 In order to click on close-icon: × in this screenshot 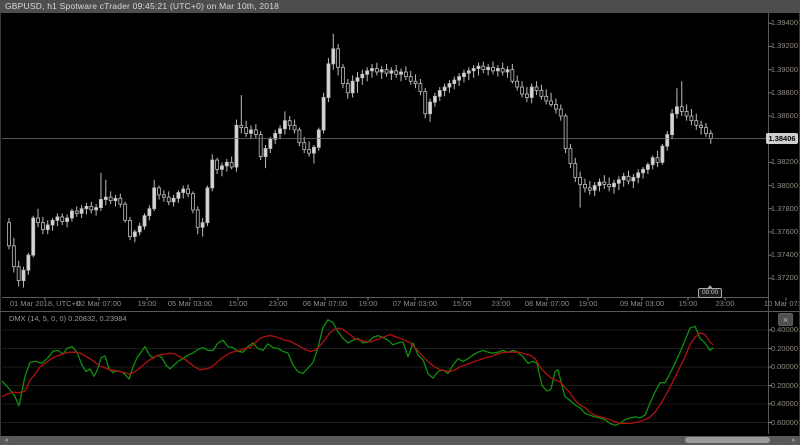, I will do `click(785, 320)`.